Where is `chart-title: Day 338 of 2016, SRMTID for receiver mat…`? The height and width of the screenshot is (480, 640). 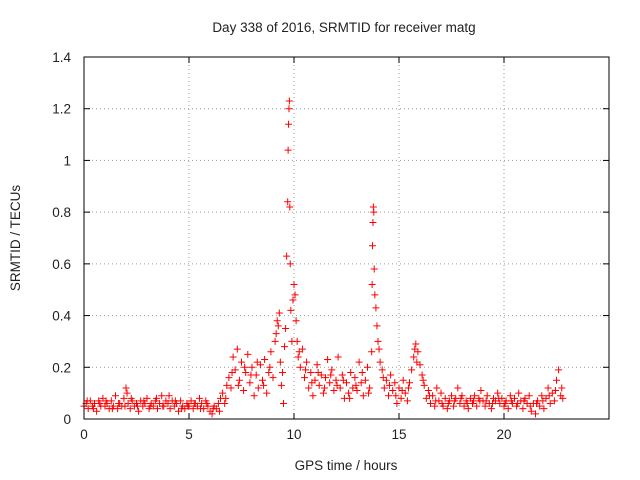
chart-title: Day 338 of 2016, SRMTID for receiver mat… is located at coordinates (343, 27).